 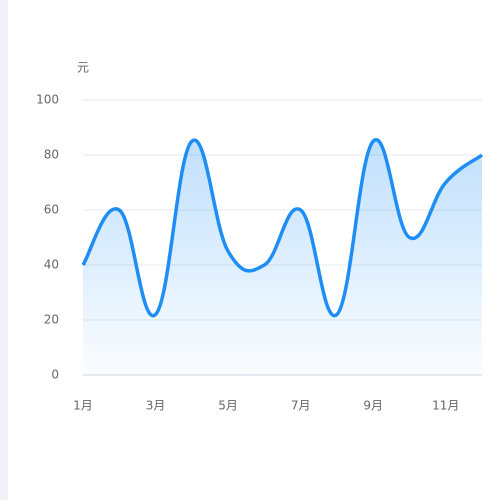 What do you see at coordinates (51, 210) in the screenshot?
I see `y-tick-label: 60` at bounding box center [51, 210].